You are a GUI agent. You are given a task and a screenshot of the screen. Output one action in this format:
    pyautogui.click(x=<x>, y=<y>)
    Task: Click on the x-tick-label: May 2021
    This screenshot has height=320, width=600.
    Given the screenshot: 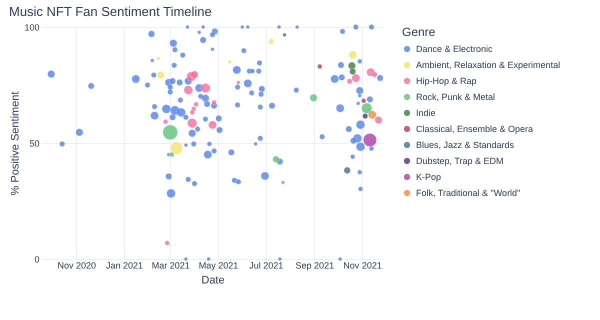 What is the action you would take?
    pyautogui.click(x=218, y=265)
    